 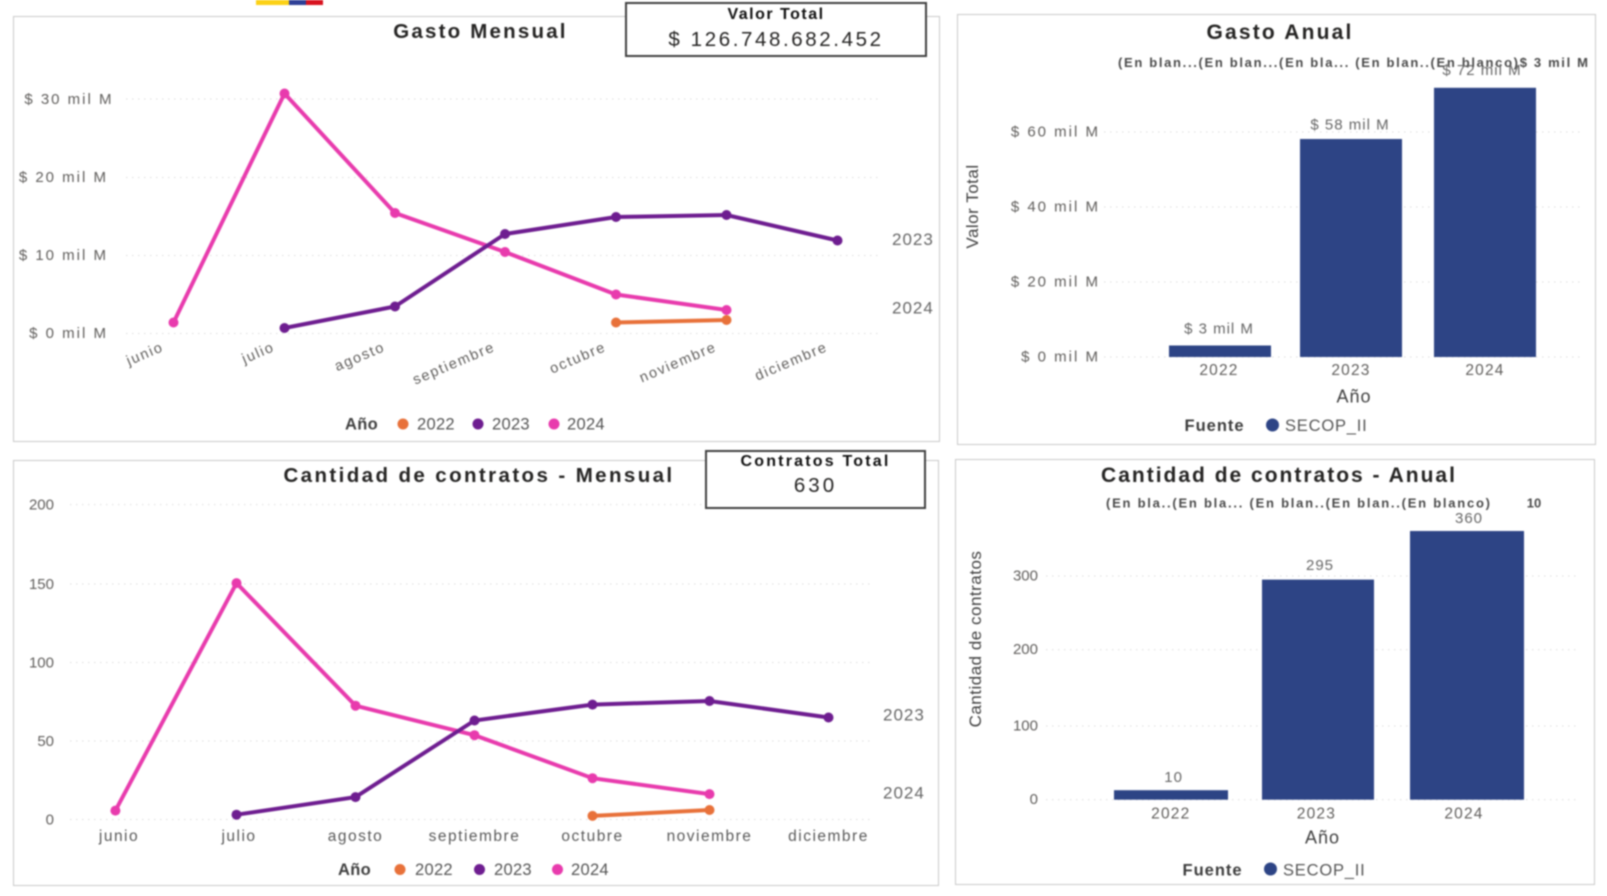 What do you see at coordinates (1481, 70) in the screenshot?
I see `svg-text: $ 72 mil M` at bounding box center [1481, 70].